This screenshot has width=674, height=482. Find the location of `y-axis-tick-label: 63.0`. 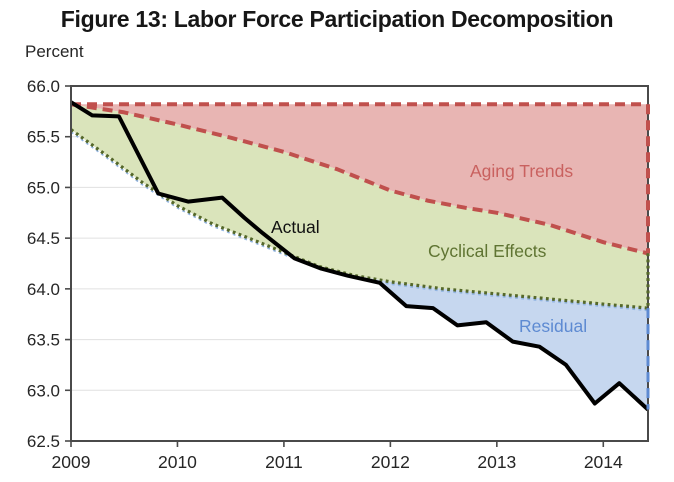

y-axis-tick-label: 63.0 is located at coordinates (43, 390).